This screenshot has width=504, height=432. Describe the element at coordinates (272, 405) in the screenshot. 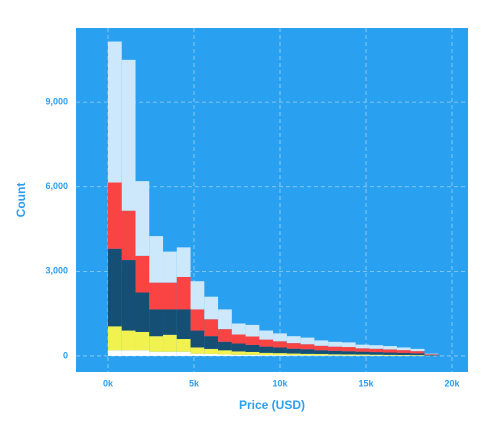

I see `x-axis-title: Price (USD)` at that location.